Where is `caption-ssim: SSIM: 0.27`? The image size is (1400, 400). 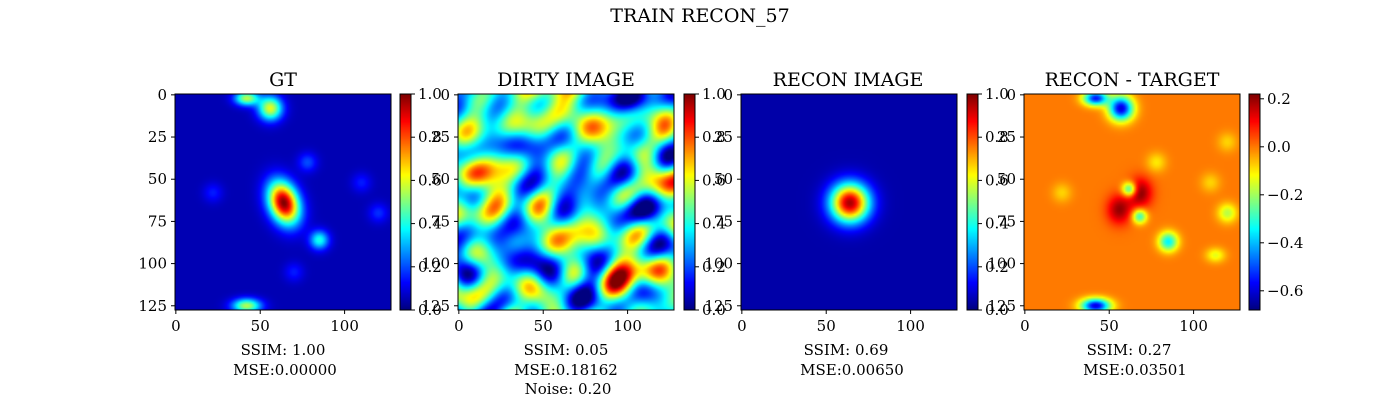 caption-ssim: SSIM: 0.27 is located at coordinates (1129, 350).